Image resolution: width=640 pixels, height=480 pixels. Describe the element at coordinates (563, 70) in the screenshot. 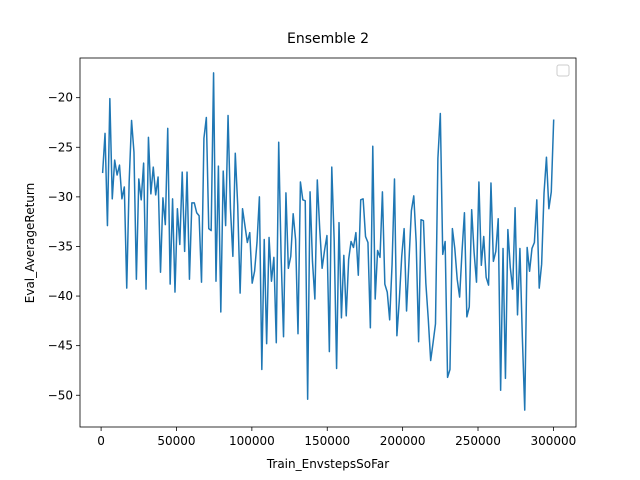

I see `legend-box` at that location.